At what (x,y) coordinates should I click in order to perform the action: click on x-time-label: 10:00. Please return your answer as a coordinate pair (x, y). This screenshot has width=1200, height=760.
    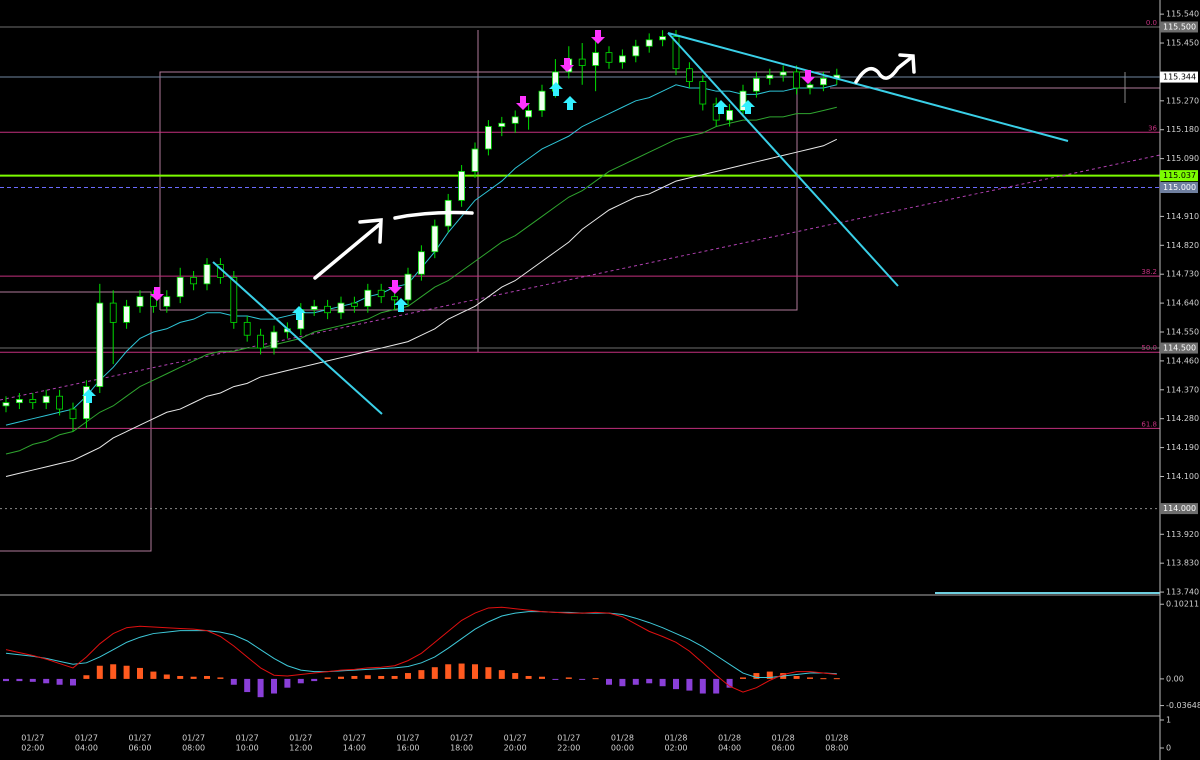
    Looking at the image, I should click on (247, 748).